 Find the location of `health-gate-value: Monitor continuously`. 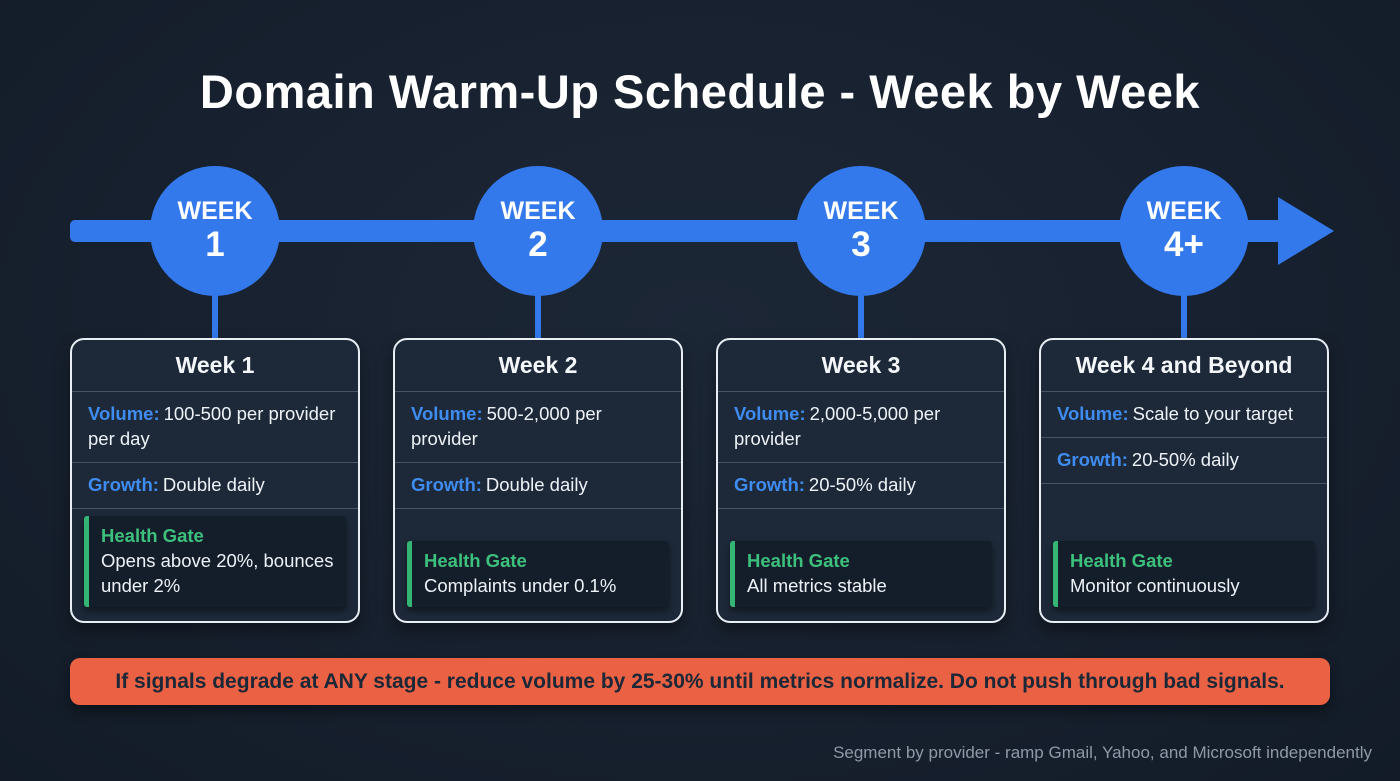

health-gate-value: Monitor continuously is located at coordinates (1155, 586).